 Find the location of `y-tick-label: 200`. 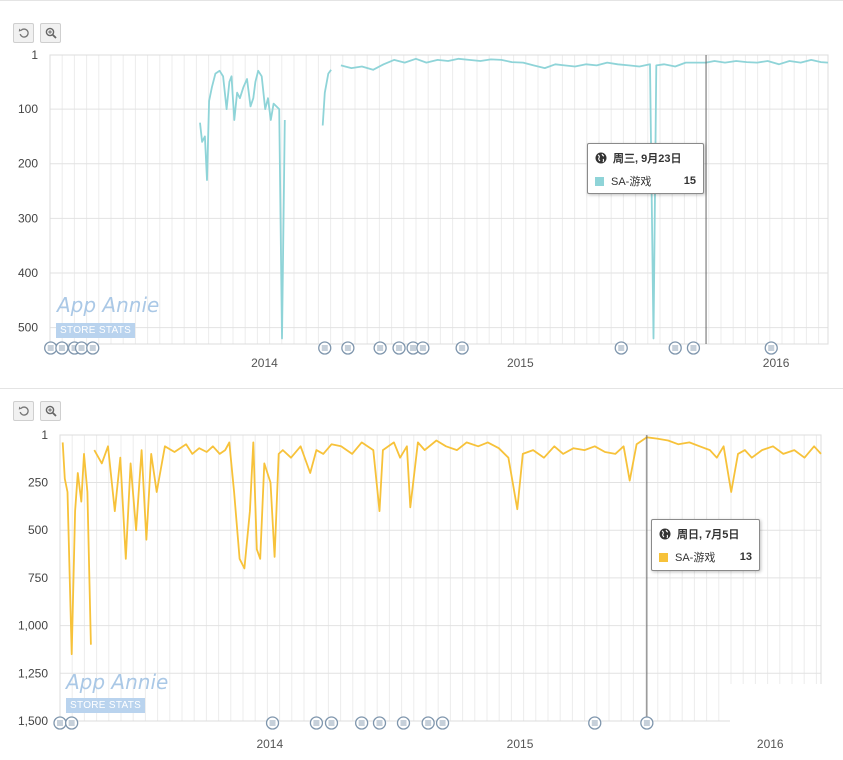

y-tick-label: 200 is located at coordinates (28, 164).